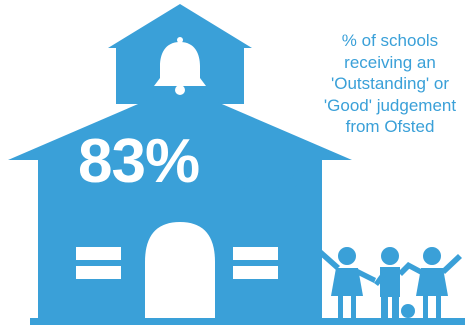  I want to click on tilde-icon, so click(274, 180).